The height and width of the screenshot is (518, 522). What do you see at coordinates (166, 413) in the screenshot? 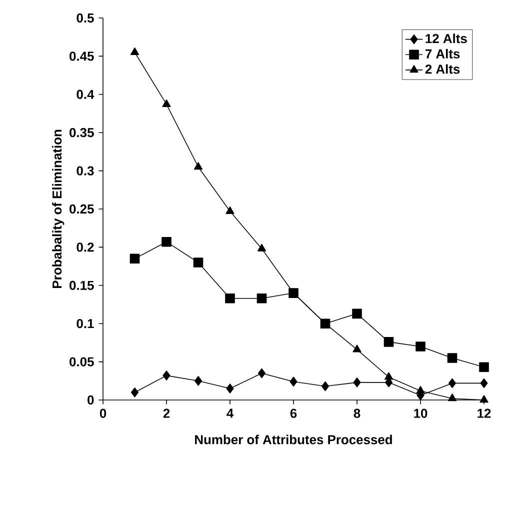
I see `x-tick-label: 2` at bounding box center [166, 413].